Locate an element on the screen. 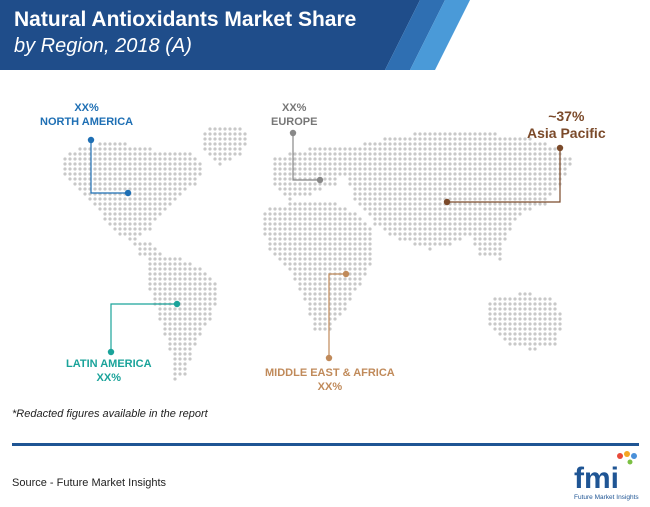 This screenshot has height=507, width=650. europe-name: EUROPE is located at coordinates (294, 122).